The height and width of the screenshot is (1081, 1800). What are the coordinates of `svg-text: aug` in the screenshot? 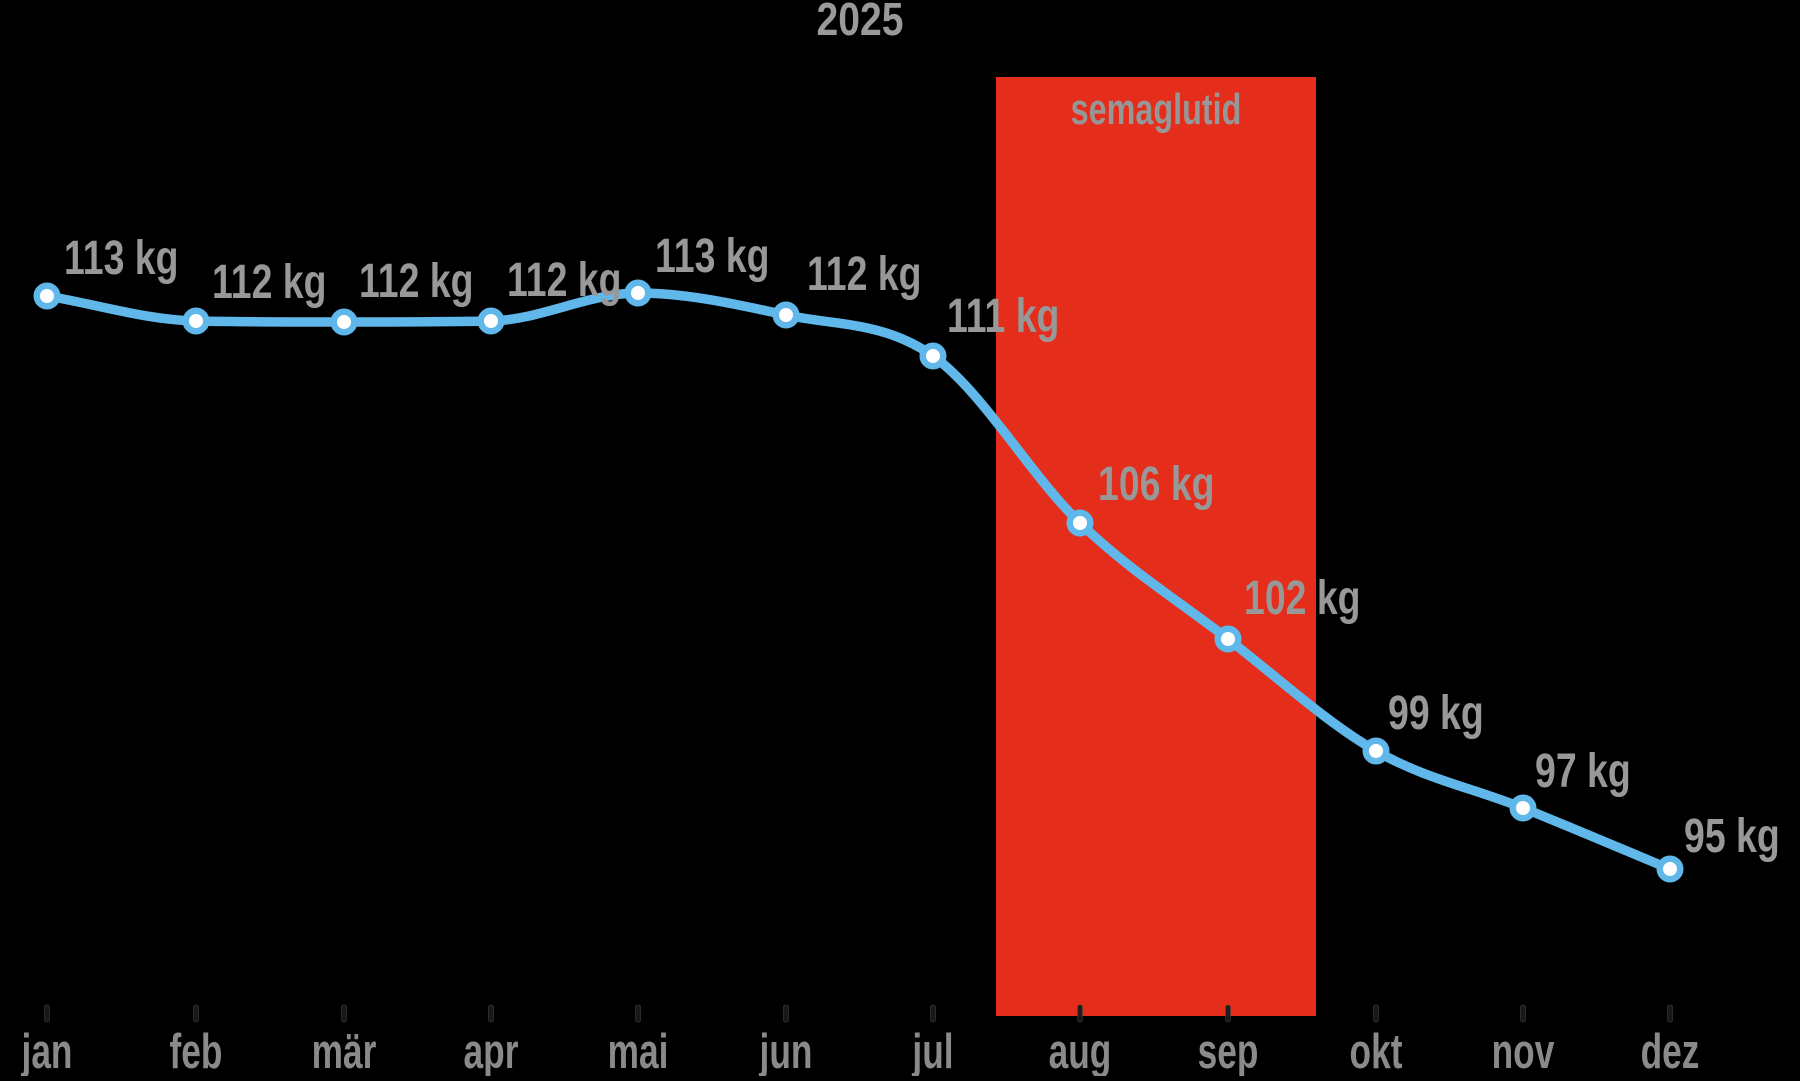 It's located at (1080, 1050).